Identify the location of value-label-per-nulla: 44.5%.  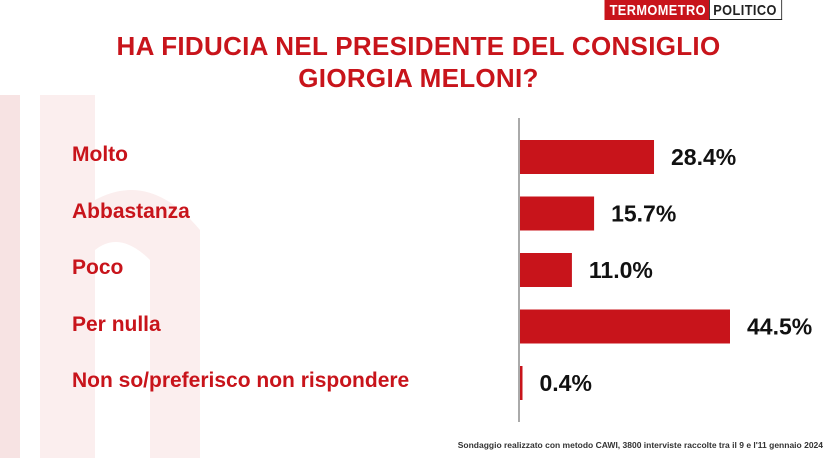
(779, 327).